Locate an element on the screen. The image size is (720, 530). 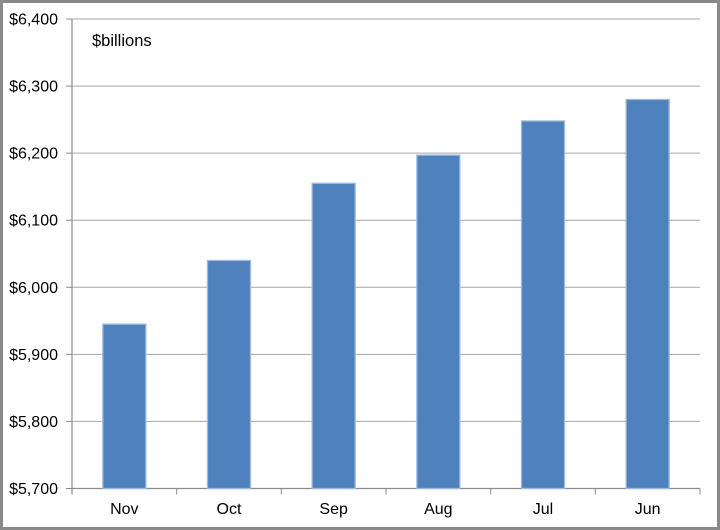
y-axis-tick-label: $6,300 is located at coordinates (33, 87).